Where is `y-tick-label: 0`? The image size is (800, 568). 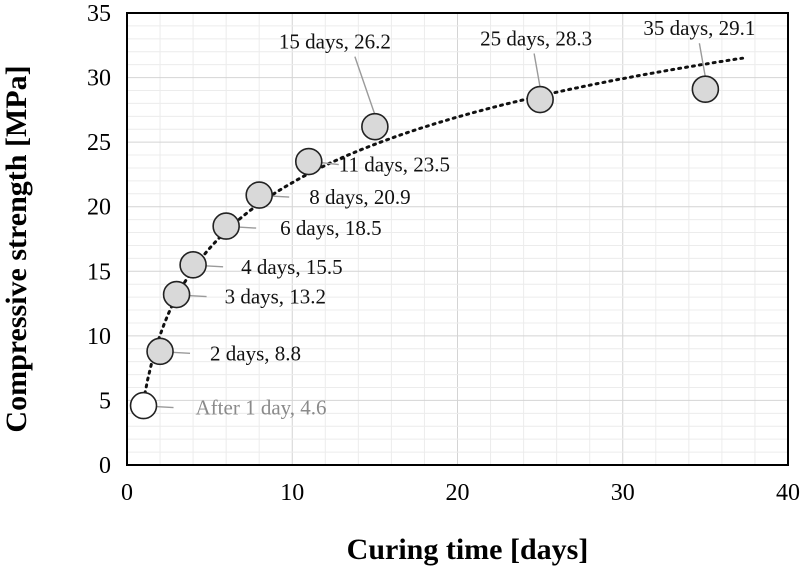 y-tick-label: 0 is located at coordinates (105, 466).